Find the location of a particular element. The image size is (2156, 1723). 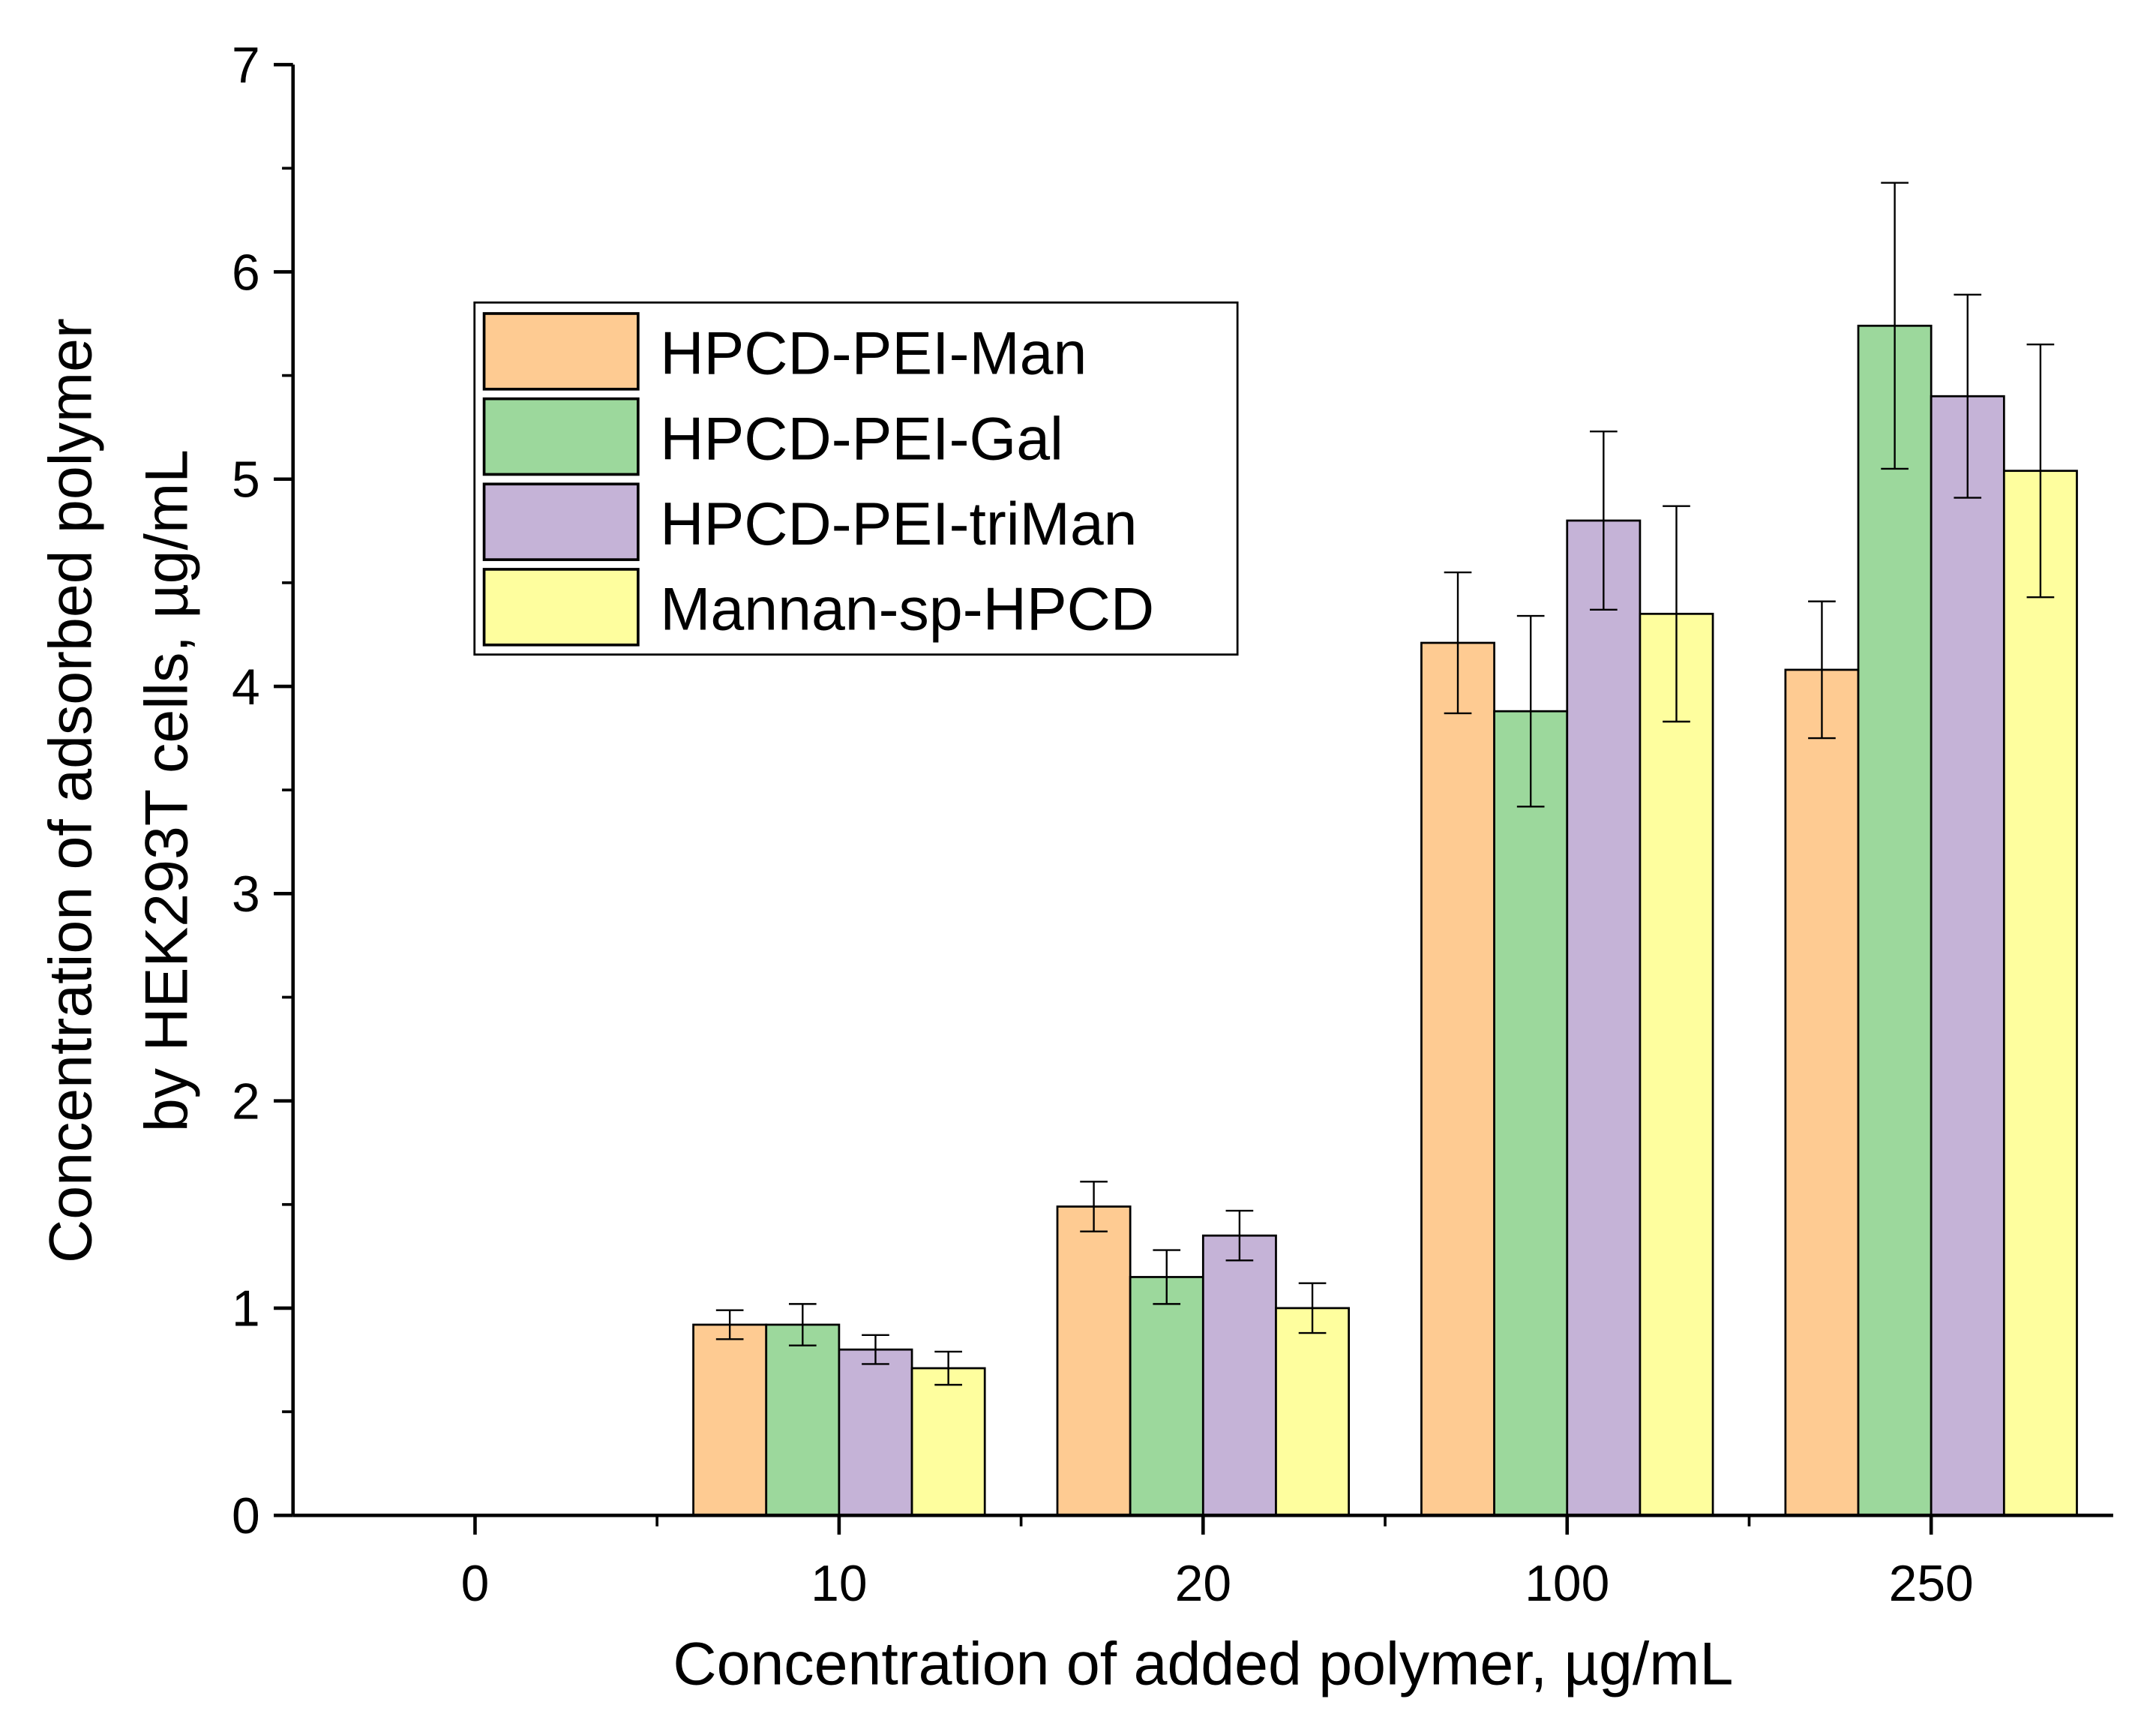

x-axis-label: Concentration of added polymer, µg/mL is located at coordinates (1203, 1664).